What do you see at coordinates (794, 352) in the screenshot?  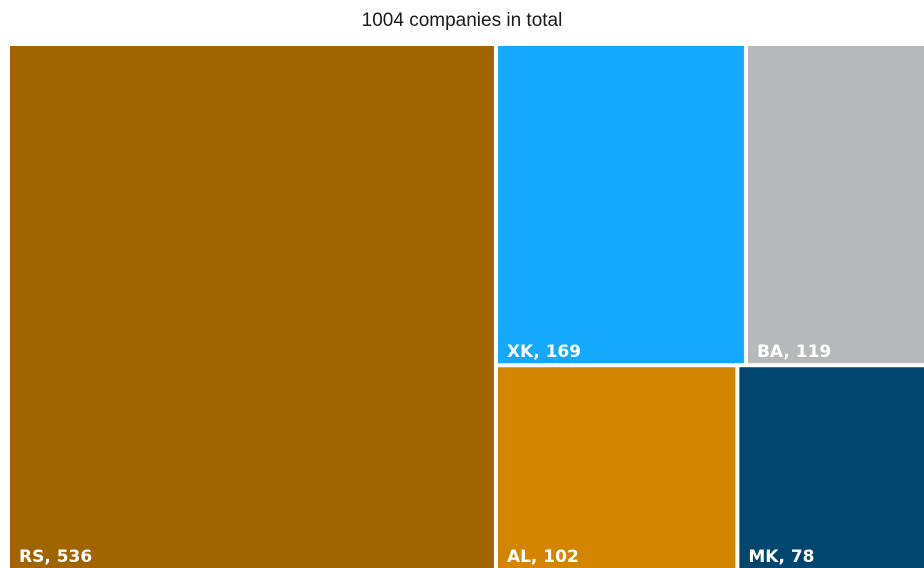 I see `tile-label-ba: BA, 119` at bounding box center [794, 352].